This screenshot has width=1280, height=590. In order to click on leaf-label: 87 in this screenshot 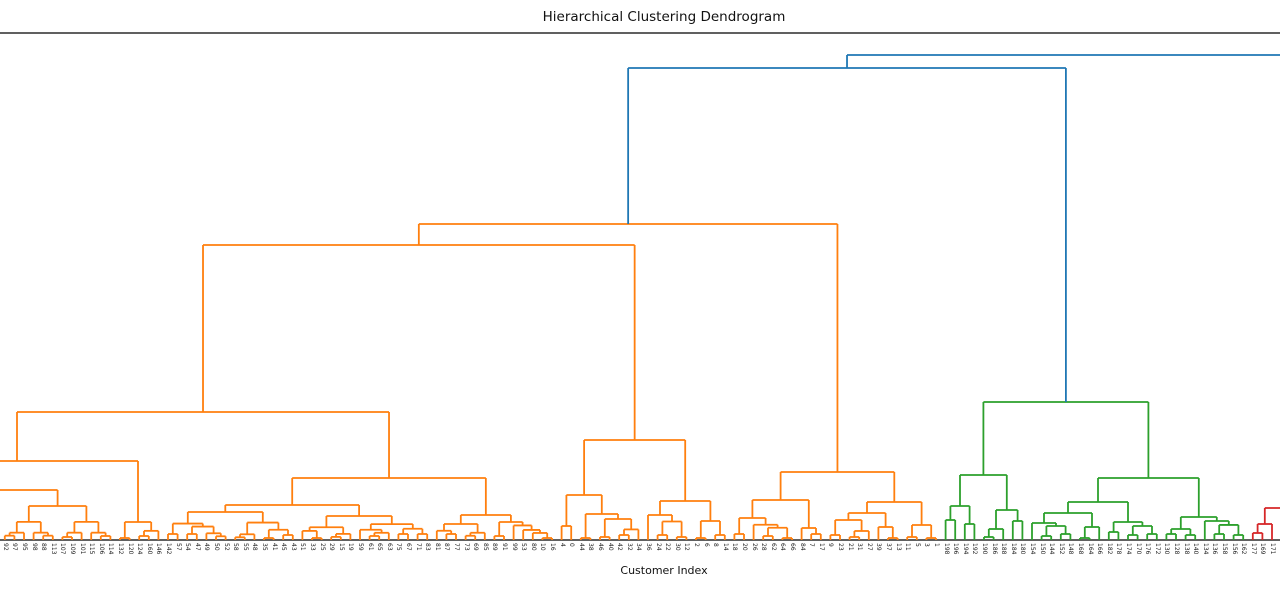, I will do `click(447, 547)`.